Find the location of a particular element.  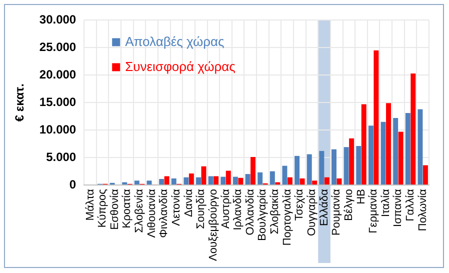

x-tick-label: Τσεχία is located at coordinates (300, 204).